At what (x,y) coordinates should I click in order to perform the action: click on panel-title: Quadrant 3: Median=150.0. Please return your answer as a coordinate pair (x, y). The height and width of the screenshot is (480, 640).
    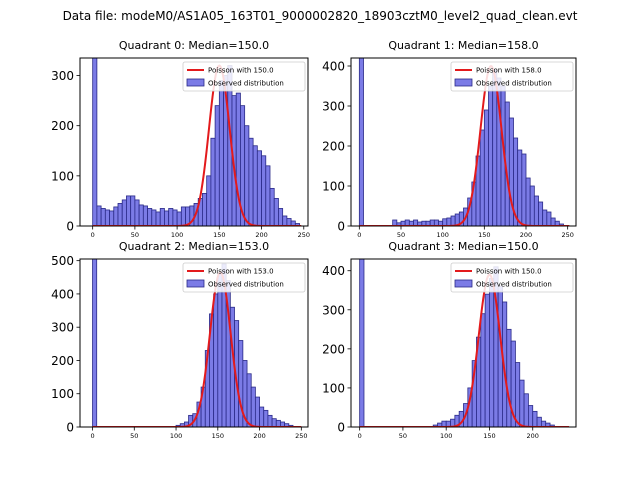
    Looking at the image, I should click on (463, 246).